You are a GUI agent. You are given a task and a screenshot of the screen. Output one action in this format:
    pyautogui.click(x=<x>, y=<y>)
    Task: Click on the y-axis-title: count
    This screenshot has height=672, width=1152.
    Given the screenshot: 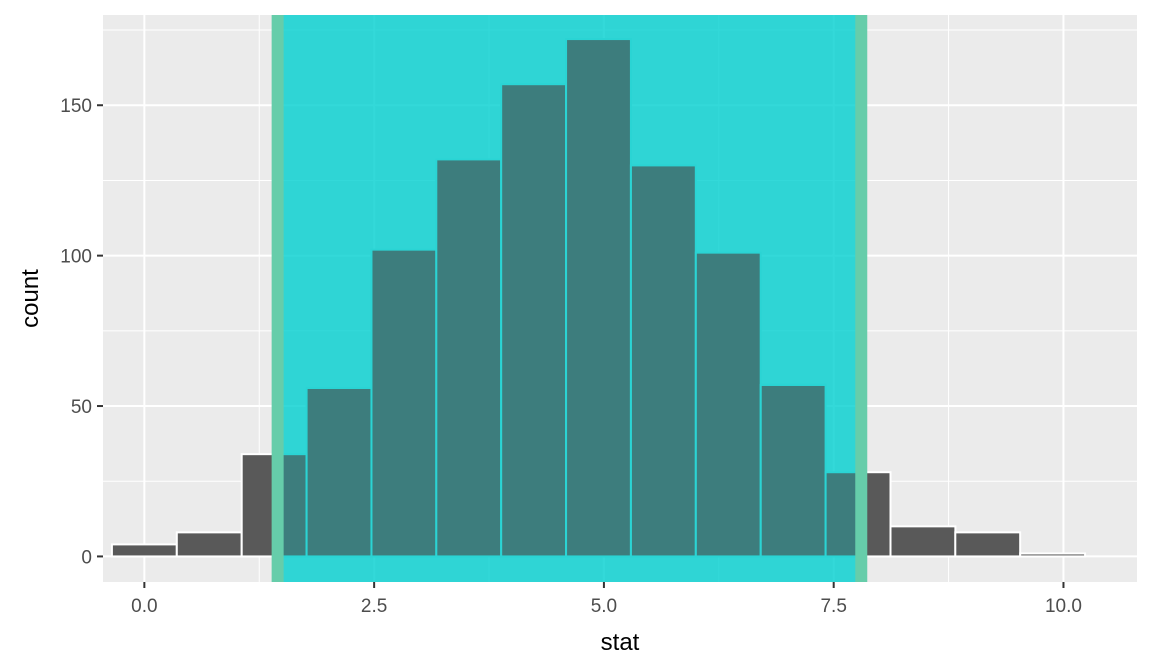 What is the action you would take?
    pyautogui.click(x=30, y=298)
    